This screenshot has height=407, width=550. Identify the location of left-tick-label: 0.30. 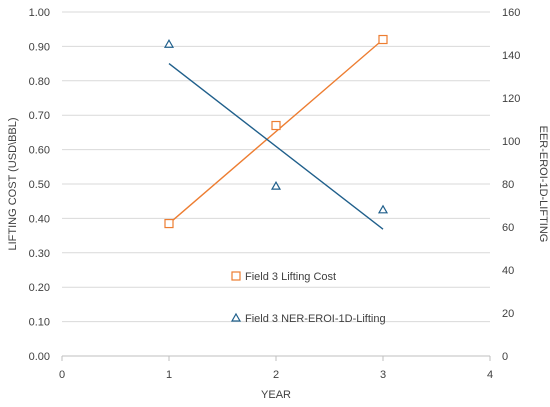
(39, 254).